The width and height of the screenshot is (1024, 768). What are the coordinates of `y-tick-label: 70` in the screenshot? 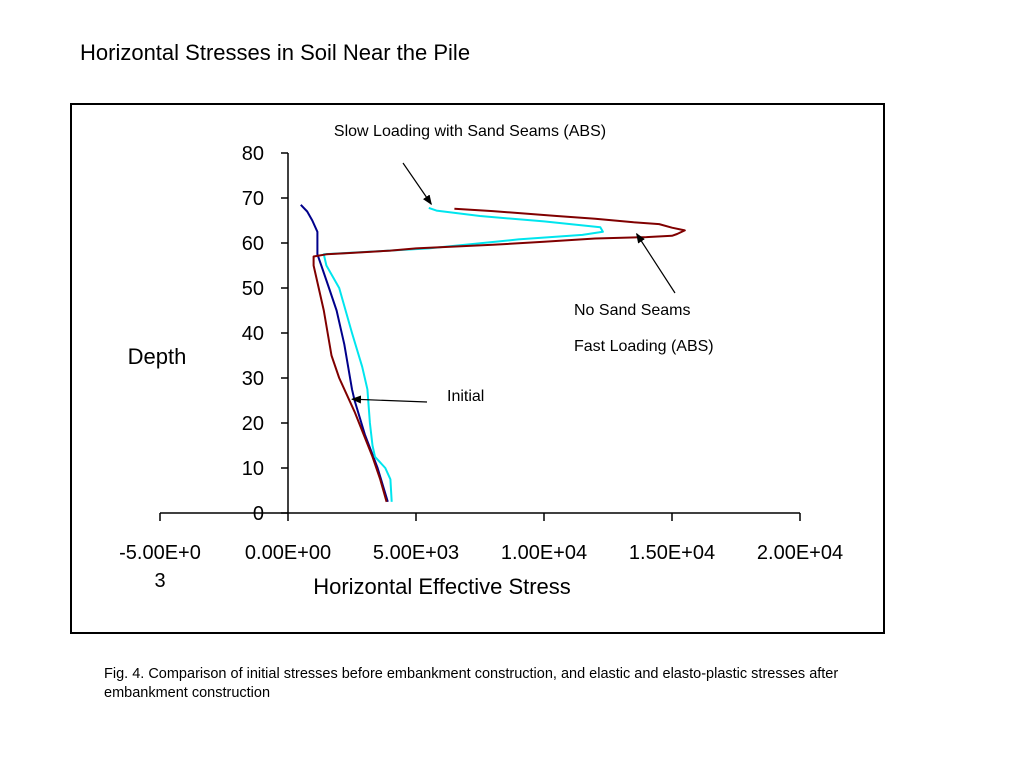 It's located at (253, 199).